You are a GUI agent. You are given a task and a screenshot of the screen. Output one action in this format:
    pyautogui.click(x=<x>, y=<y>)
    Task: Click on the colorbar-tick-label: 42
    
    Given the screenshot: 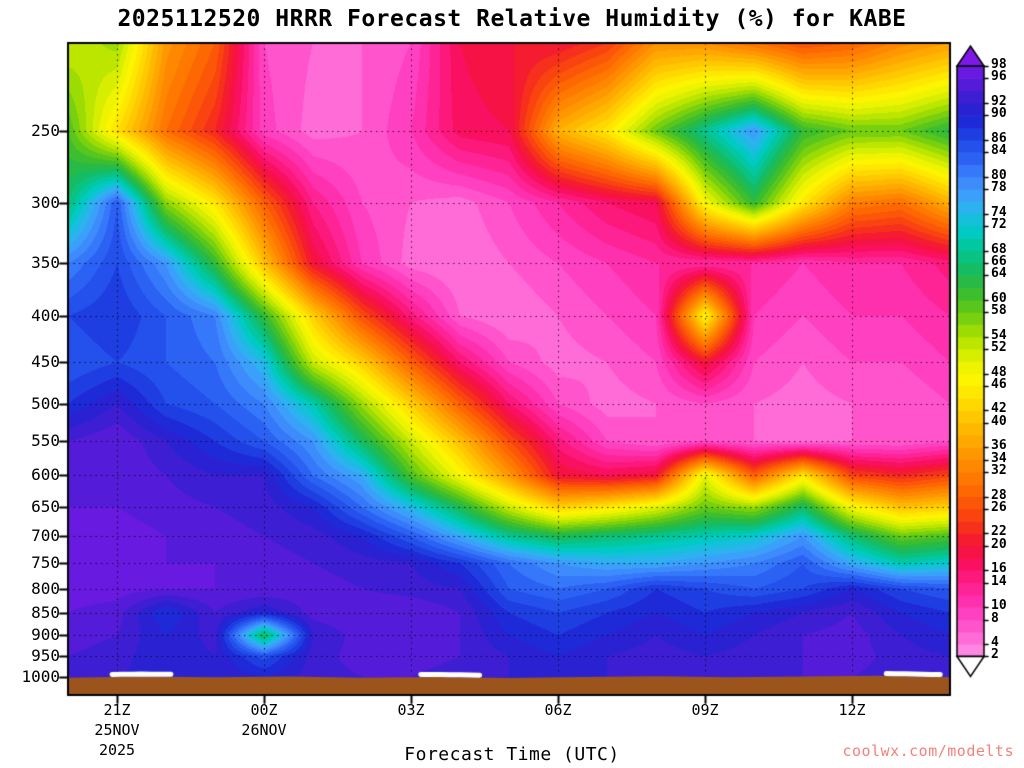 What is the action you would take?
    pyautogui.click(x=999, y=409)
    